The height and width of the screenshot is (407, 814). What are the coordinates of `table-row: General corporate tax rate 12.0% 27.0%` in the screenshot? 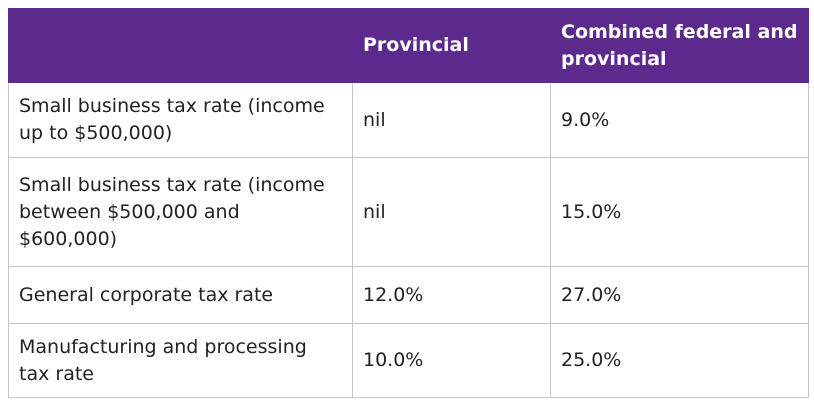 It's located at (408, 295).